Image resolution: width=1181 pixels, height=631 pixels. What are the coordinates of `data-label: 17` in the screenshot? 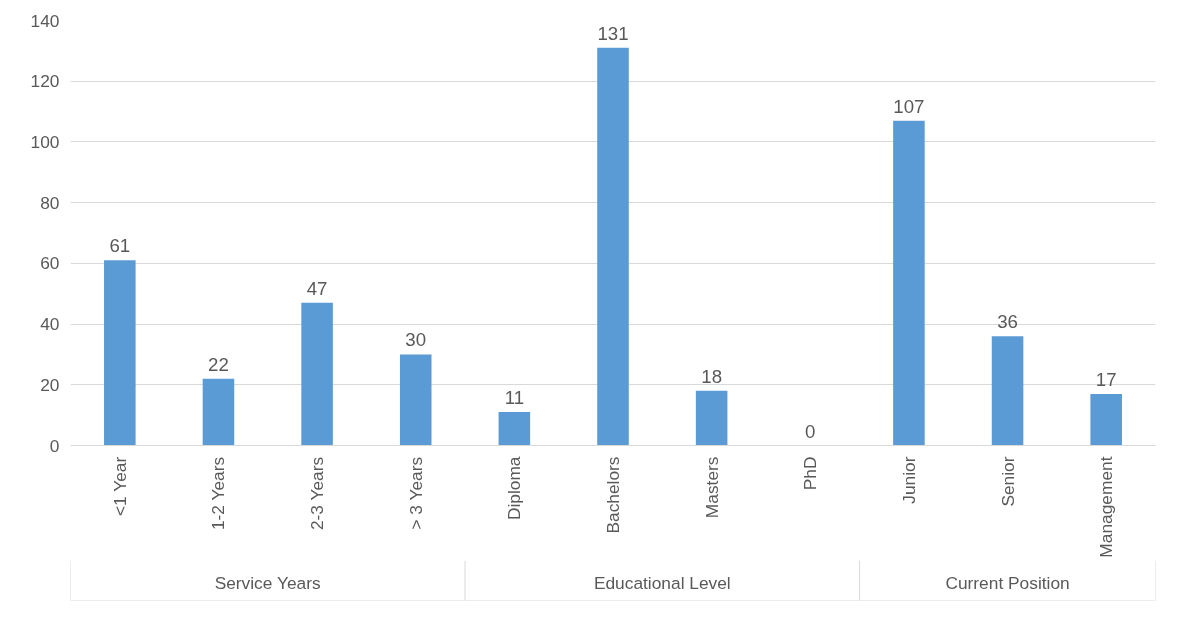 It's located at (1106, 379).